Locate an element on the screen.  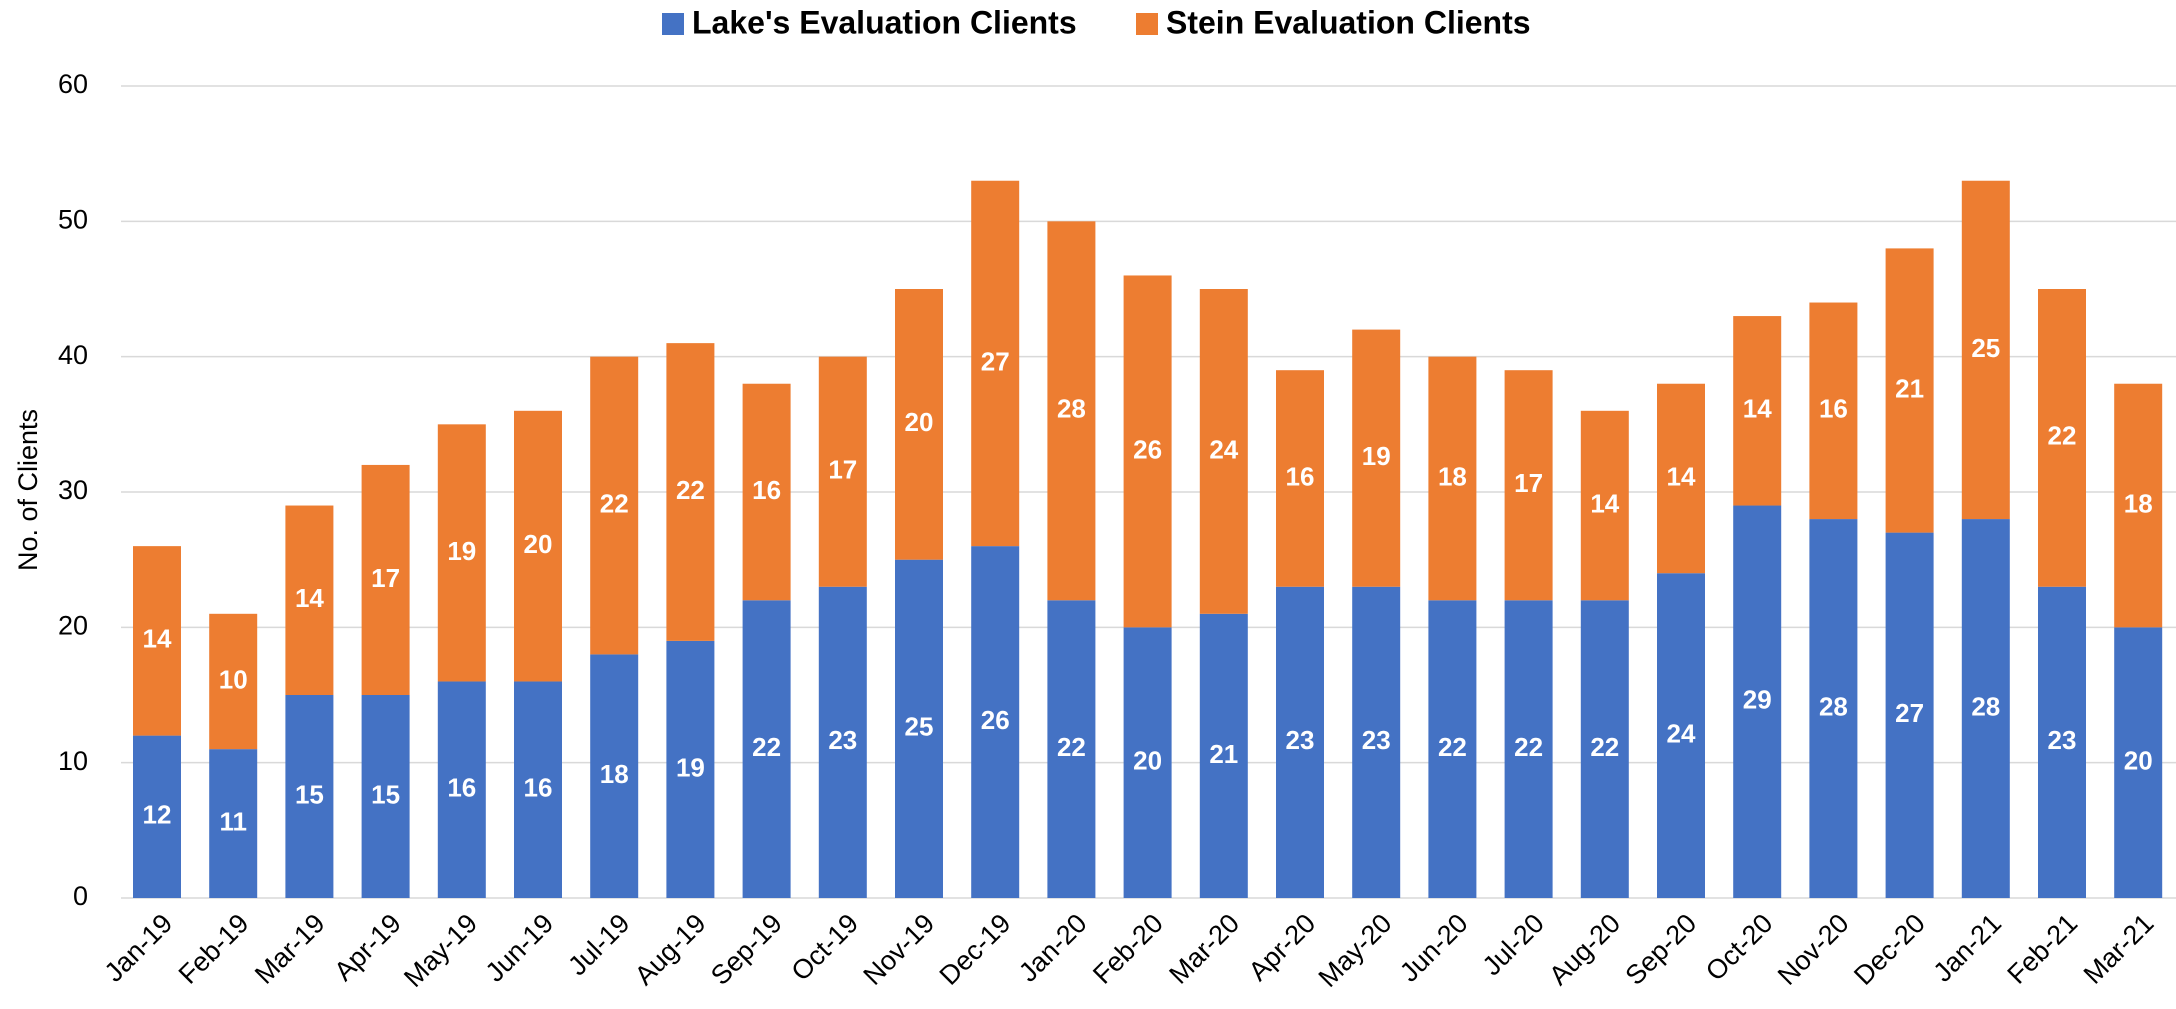
x-tick-label: Apr-19 is located at coordinates (367, 947).